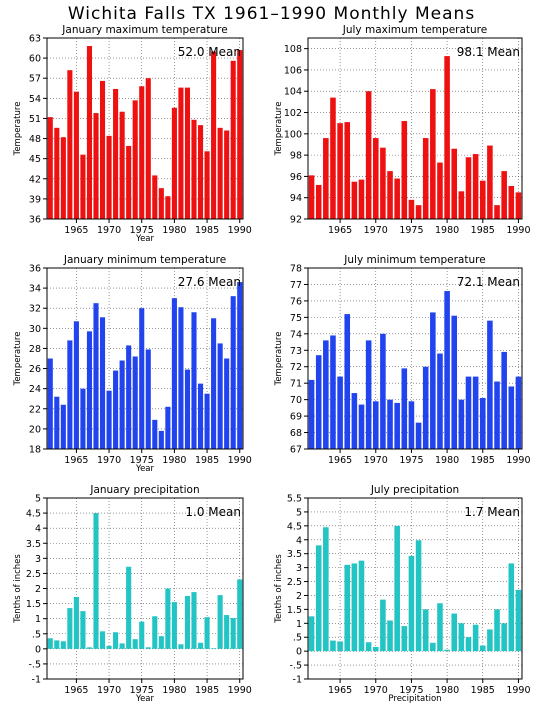  Describe the element at coordinates (299, 512) in the screenshot. I see `ytick-label: 5` at that location.